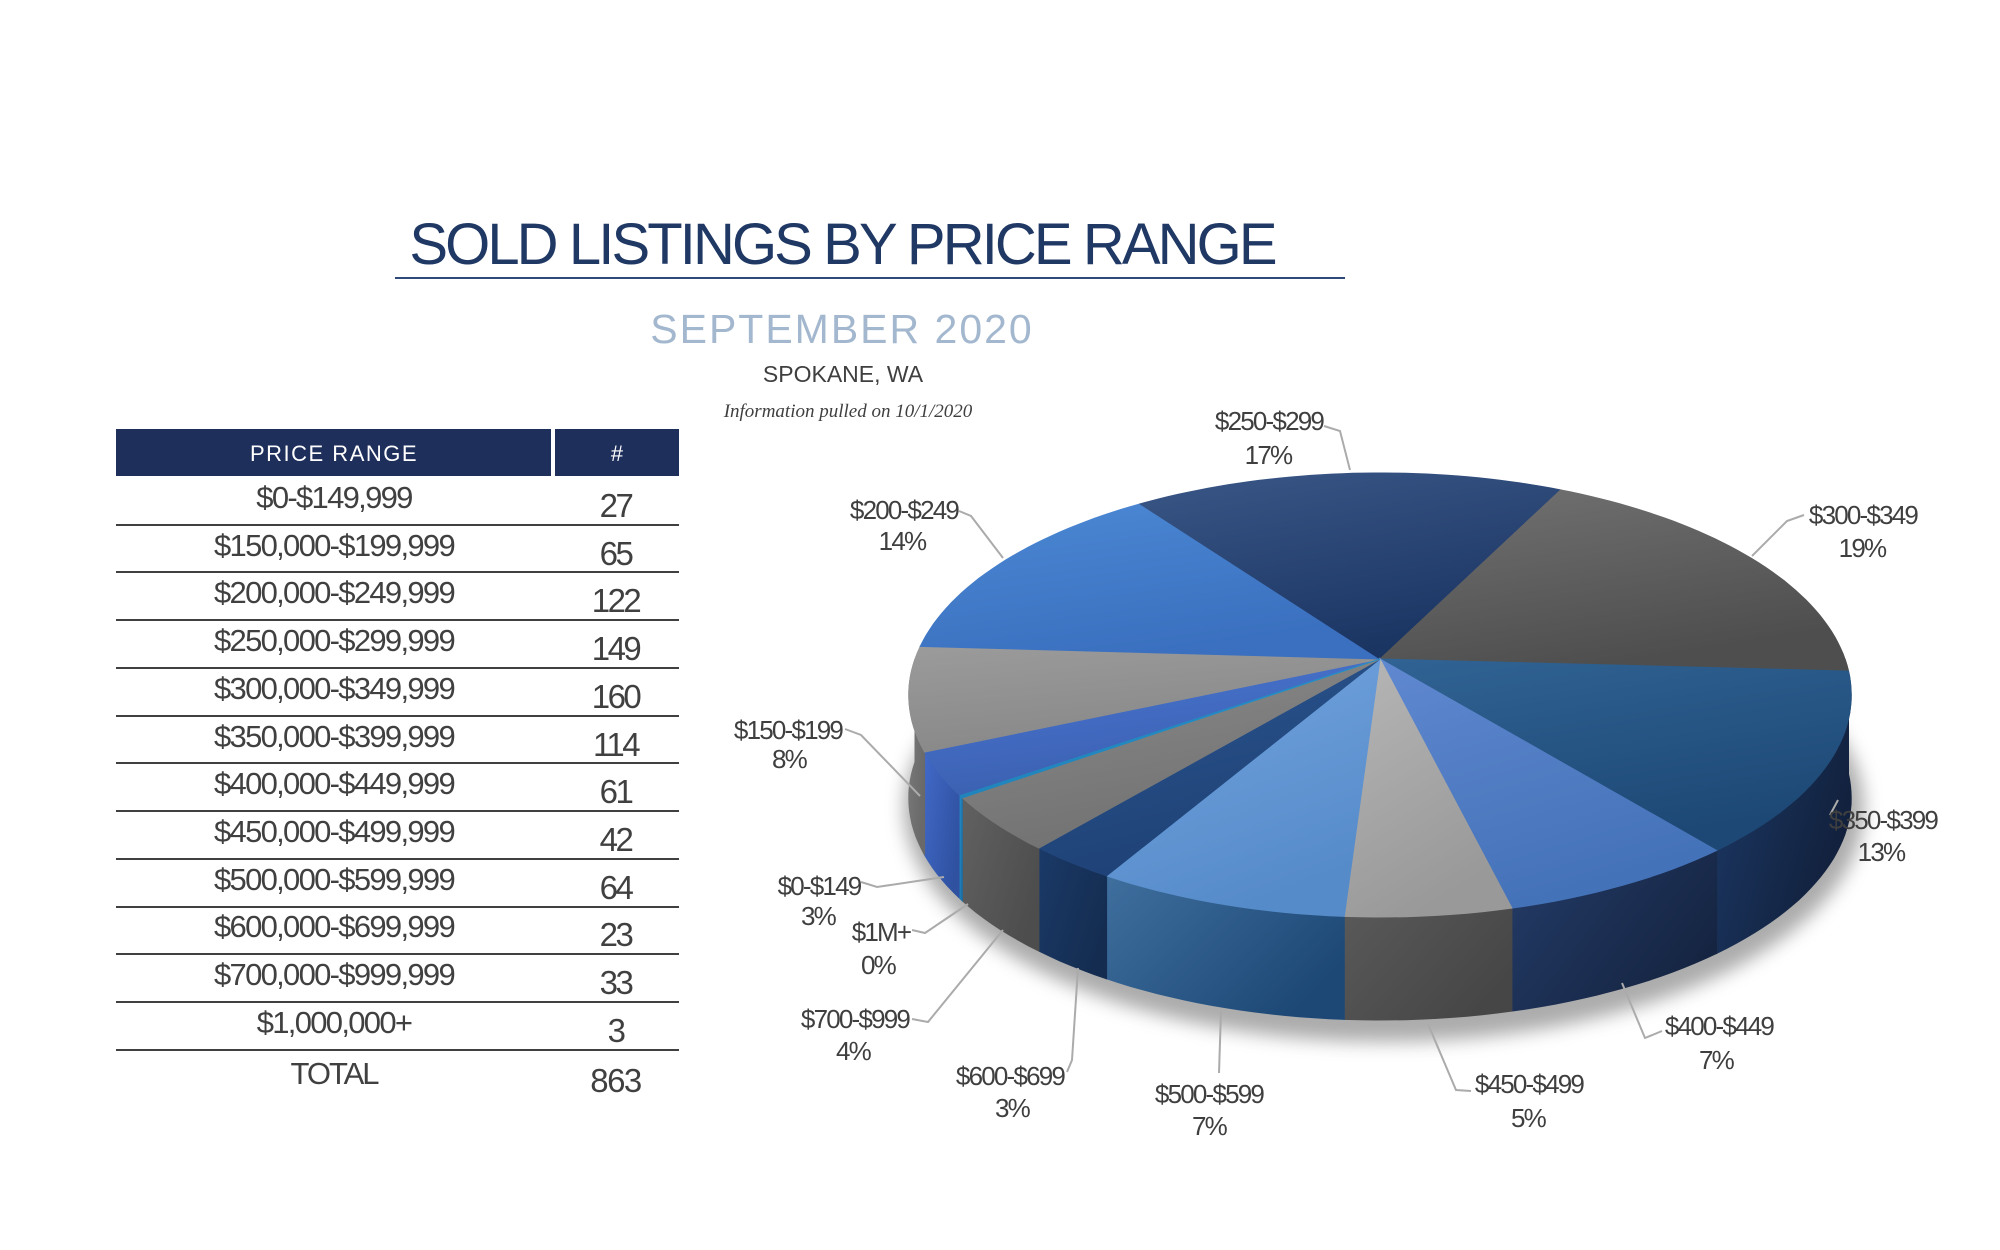  What do you see at coordinates (1883, 820) in the screenshot?
I see `svg-text: $350-$399` at bounding box center [1883, 820].